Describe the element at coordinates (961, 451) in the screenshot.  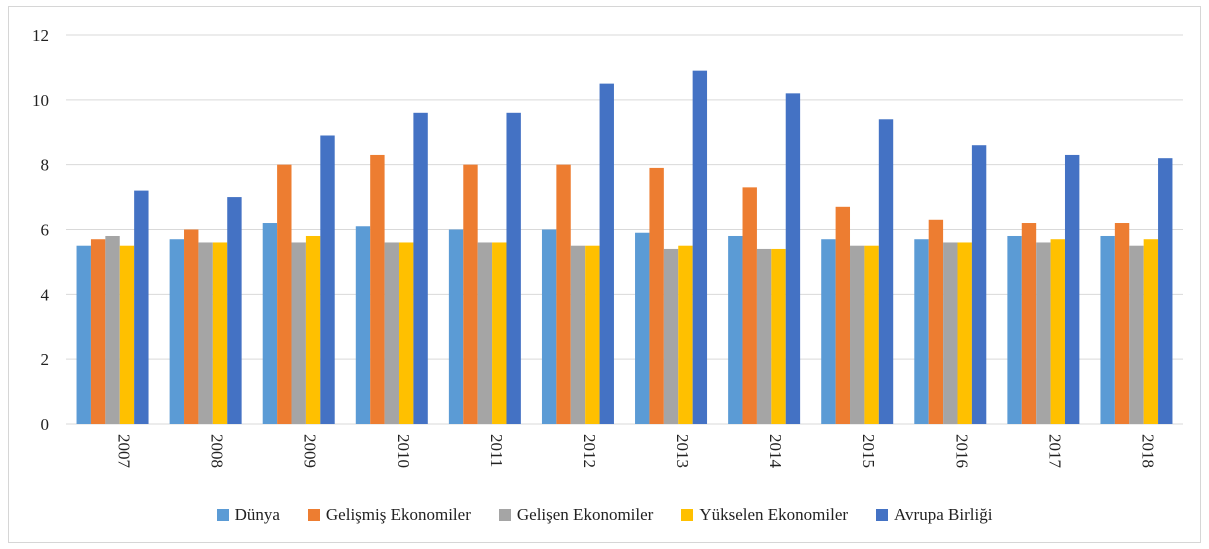
I see `x-tick-label: 2016` at that location.